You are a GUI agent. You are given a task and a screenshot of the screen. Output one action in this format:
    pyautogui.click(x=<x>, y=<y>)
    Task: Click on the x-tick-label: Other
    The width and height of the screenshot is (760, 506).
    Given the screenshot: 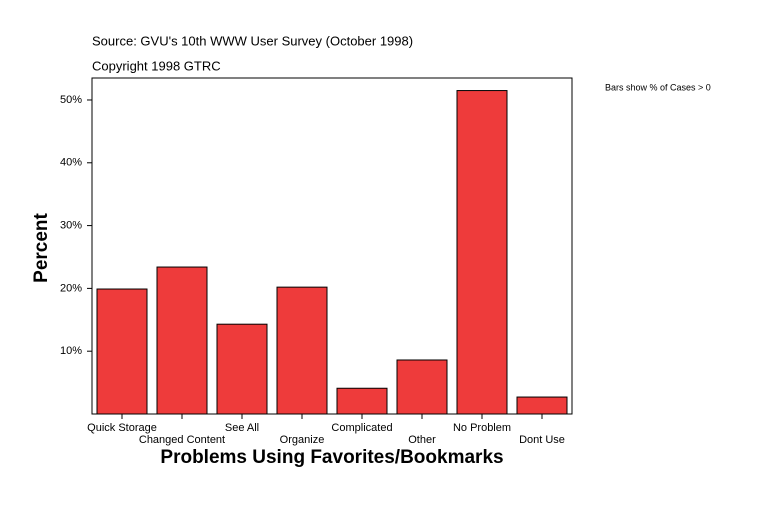 What is the action you would take?
    pyautogui.click(x=422, y=440)
    